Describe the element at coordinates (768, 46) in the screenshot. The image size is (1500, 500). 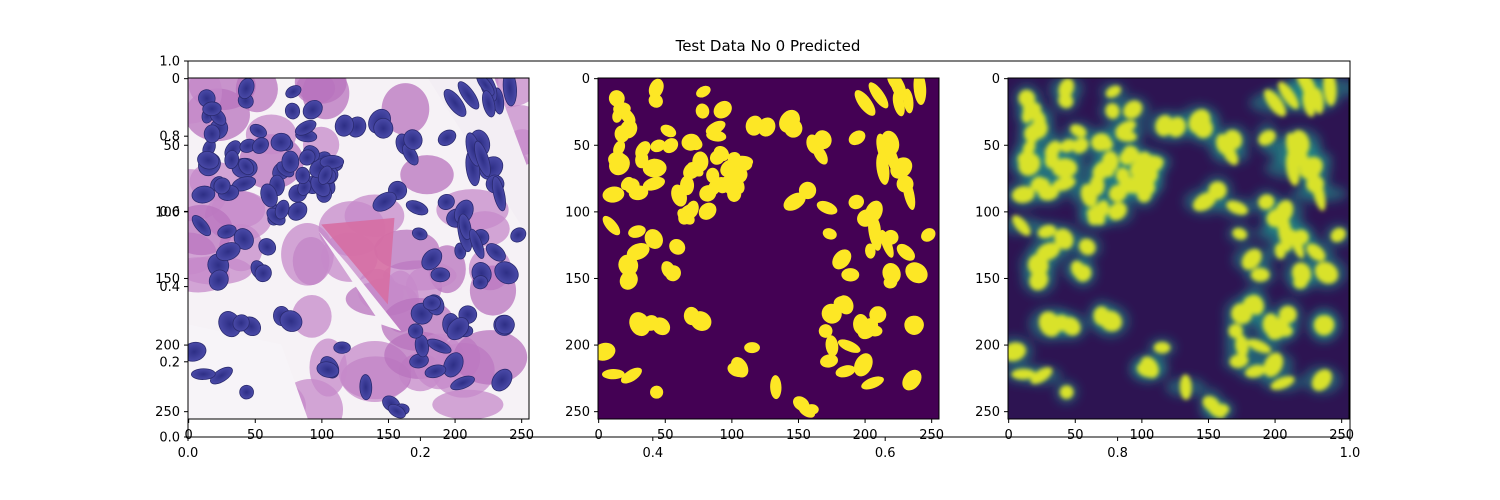
I see `figure-title: Test Data No 0 Predicted` at that location.